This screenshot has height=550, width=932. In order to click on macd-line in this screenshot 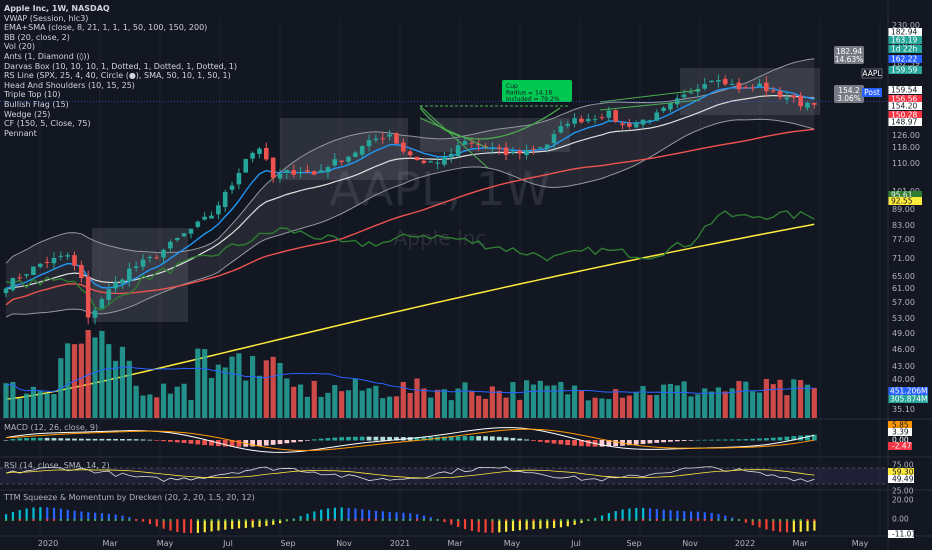, I will do `click(410, 440)`.